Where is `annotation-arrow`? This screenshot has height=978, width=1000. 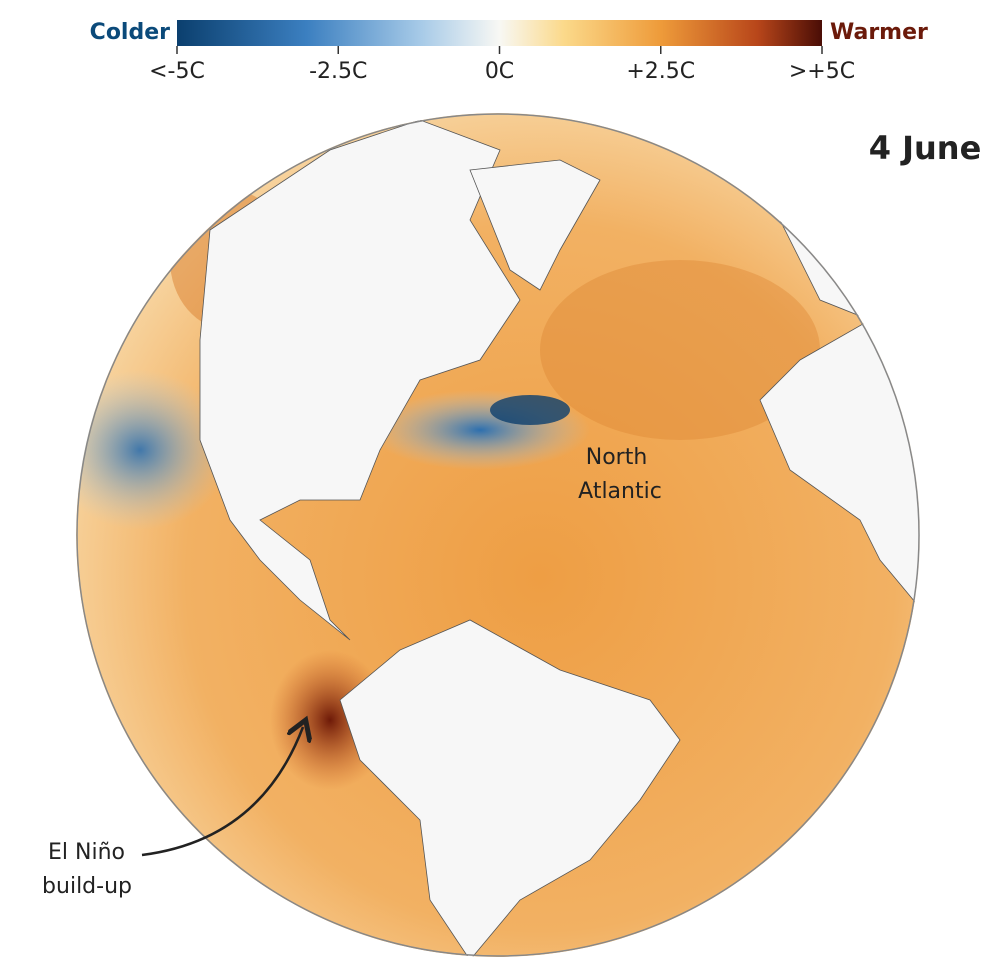 annotation-arrow is located at coordinates (222, 792).